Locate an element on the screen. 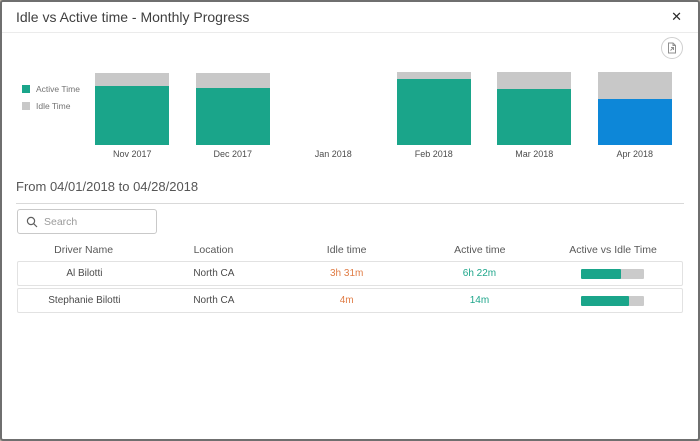 The image size is (700, 441). cell-driver-name: Stephanie Bilotti is located at coordinates (84, 300).